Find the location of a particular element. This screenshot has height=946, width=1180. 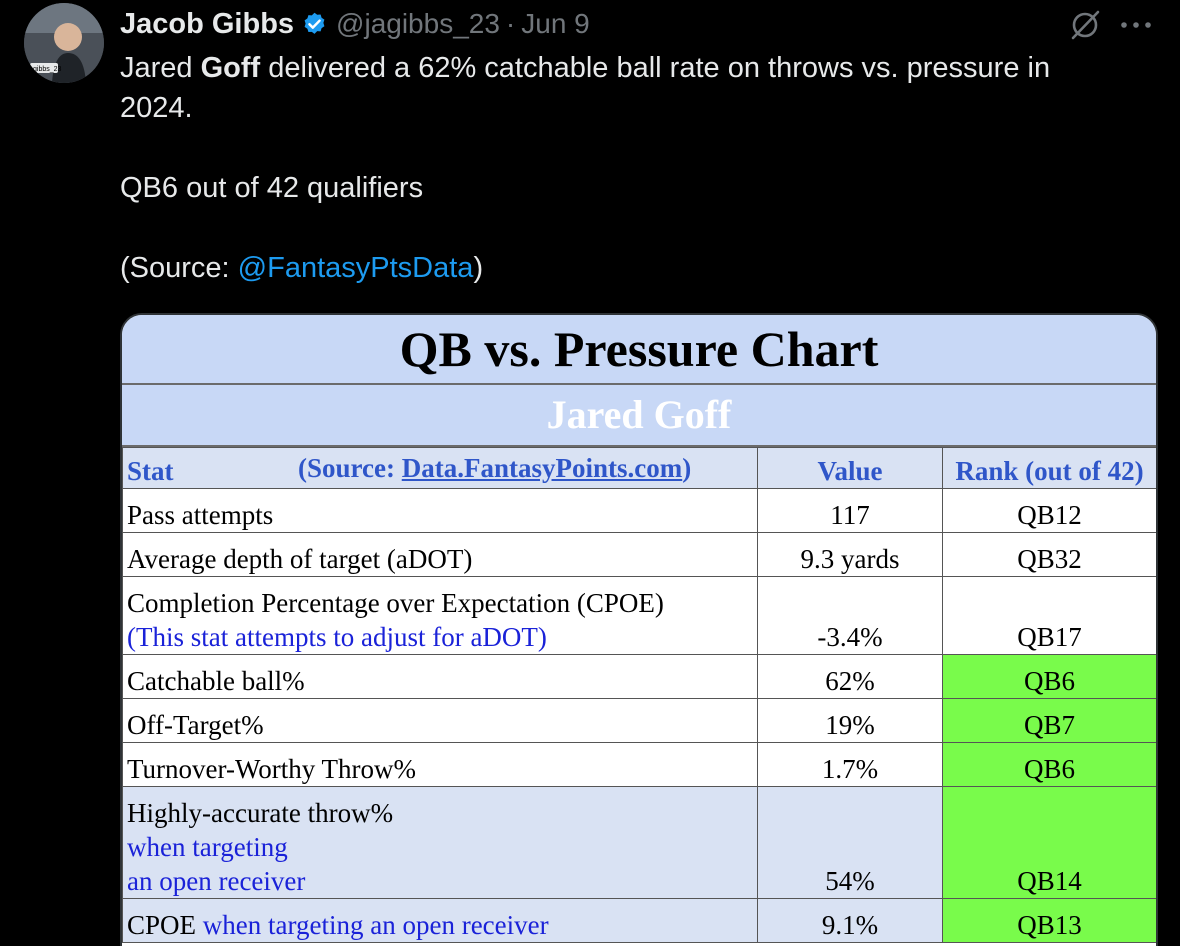

stat-rank-highlighted: QB7 is located at coordinates (1049, 720).